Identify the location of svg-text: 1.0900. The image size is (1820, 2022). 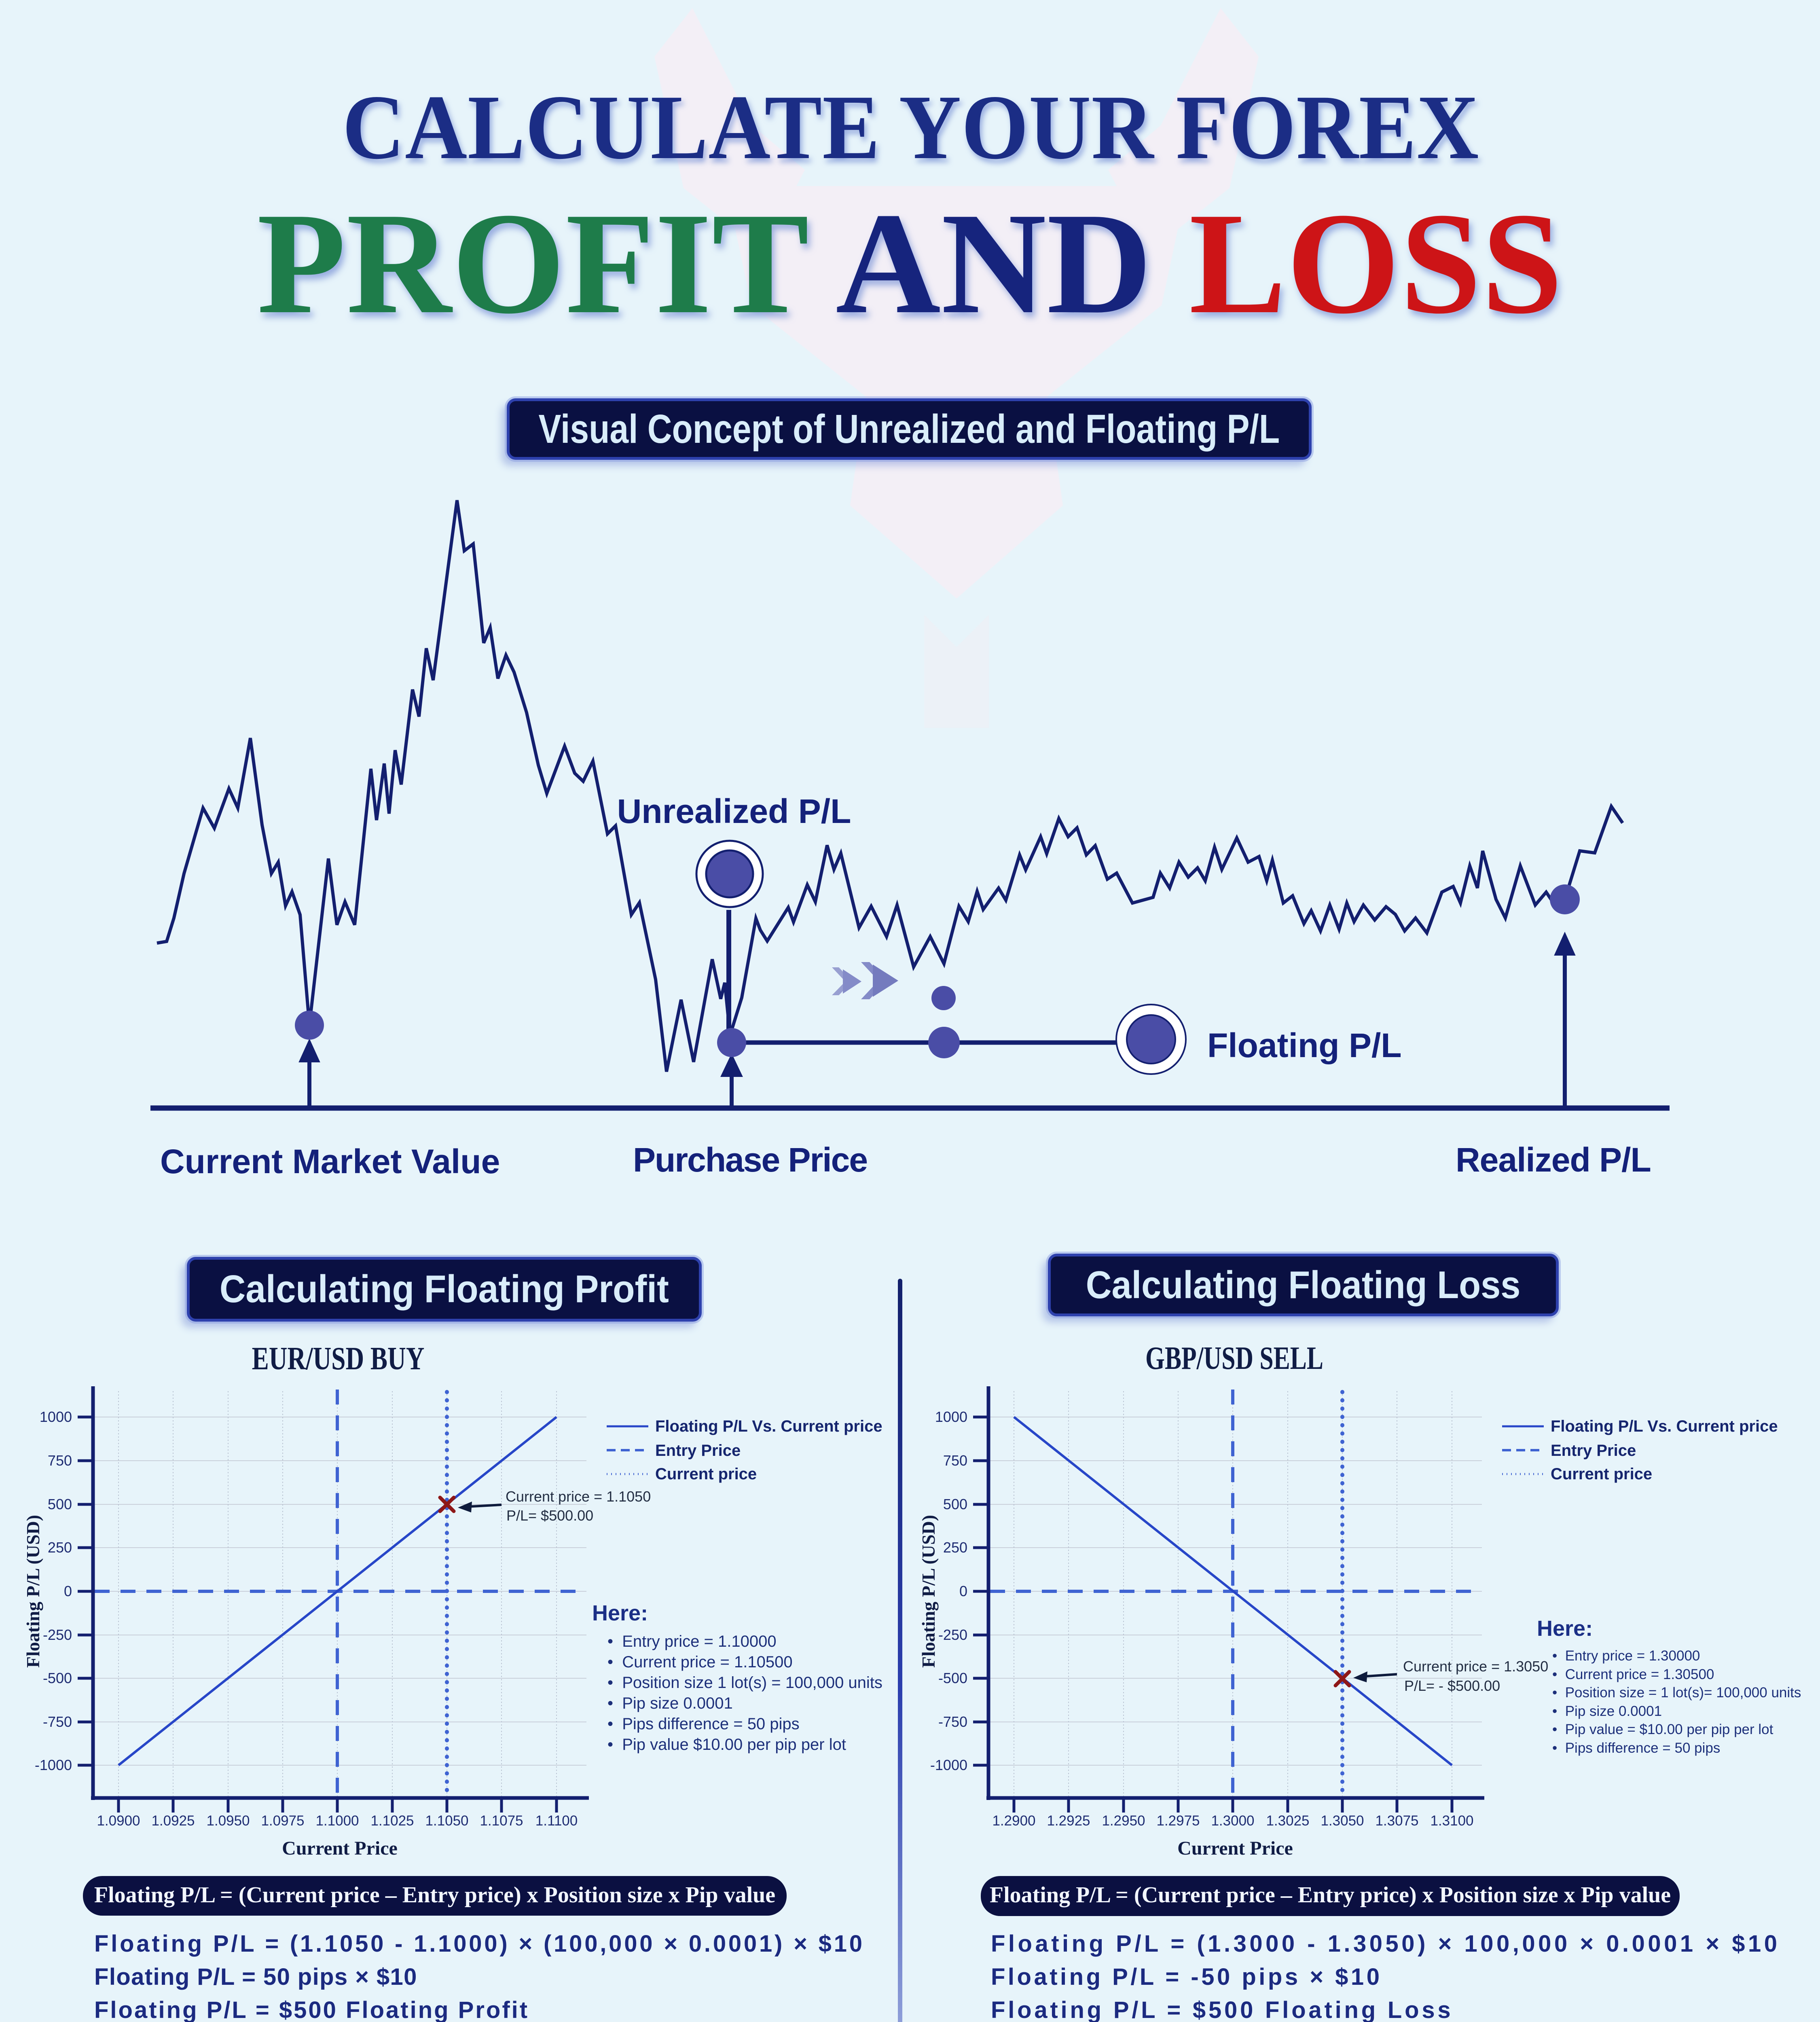
(119, 1821).